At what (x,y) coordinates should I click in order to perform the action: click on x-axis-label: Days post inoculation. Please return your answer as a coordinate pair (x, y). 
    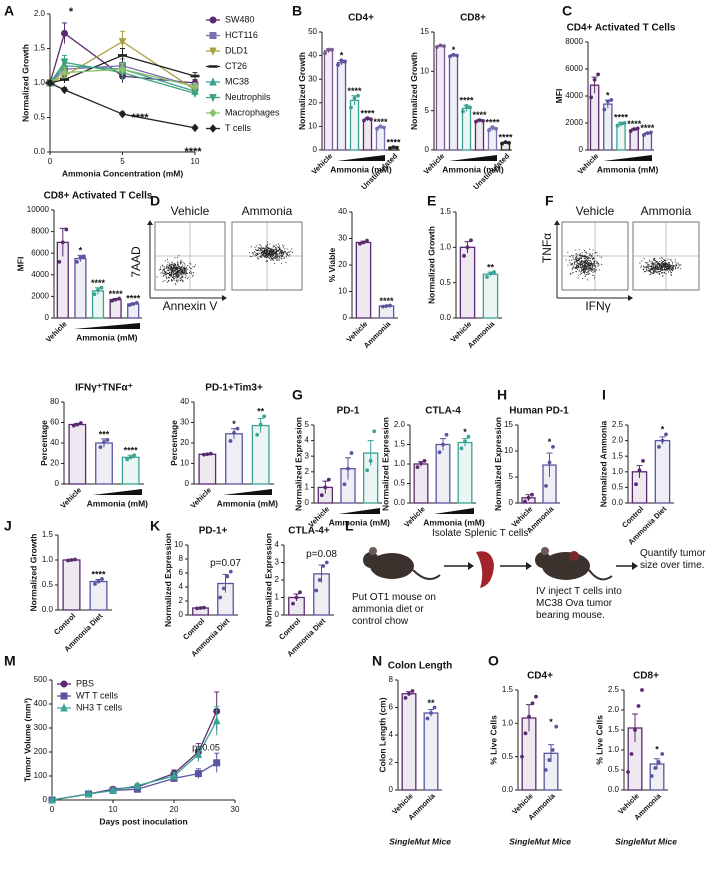
    Looking at the image, I should click on (143, 821).